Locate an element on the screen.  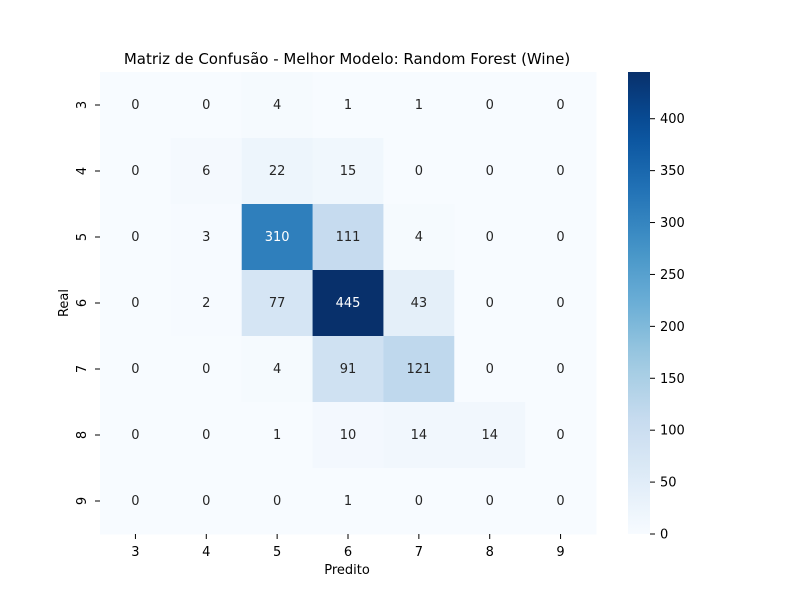
cell-label-r6-c3: 1 is located at coordinates (348, 501).